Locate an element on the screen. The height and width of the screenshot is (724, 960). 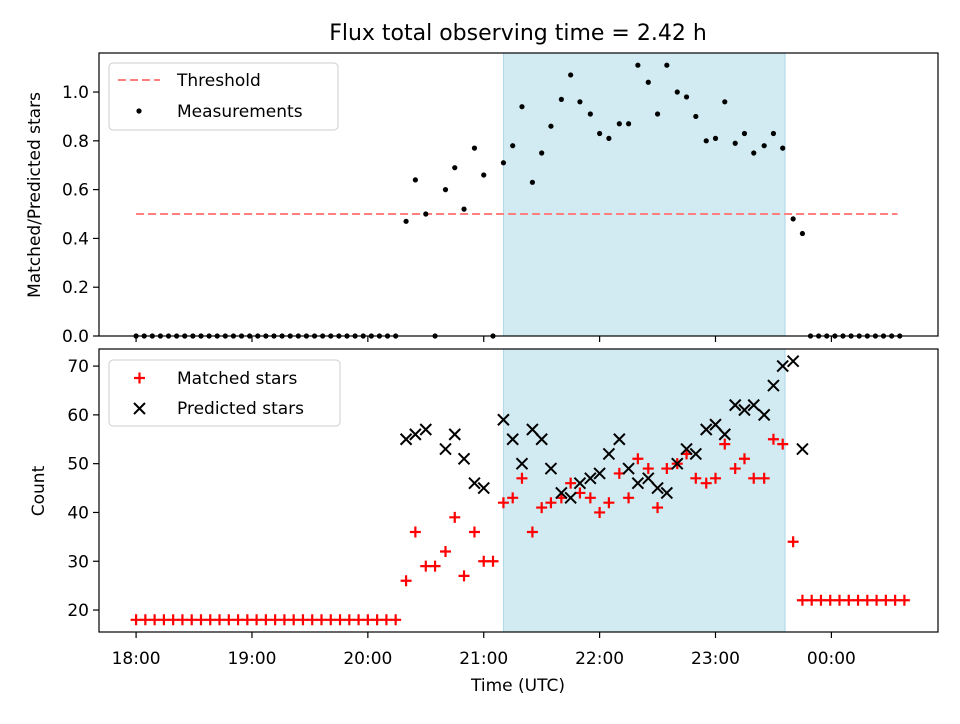
x-axis-label: Time (UTC) is located at coordinates (517, 686).